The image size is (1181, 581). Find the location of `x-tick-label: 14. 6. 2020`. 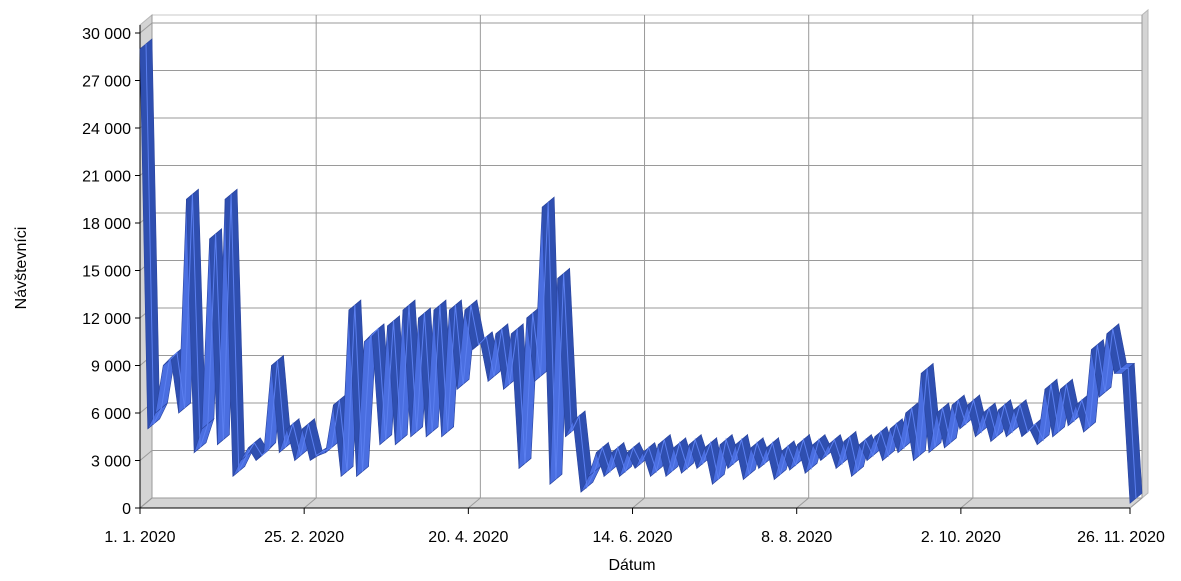

x-tick-label: 14. 6. 2020 is located at coordinates (632, 537).